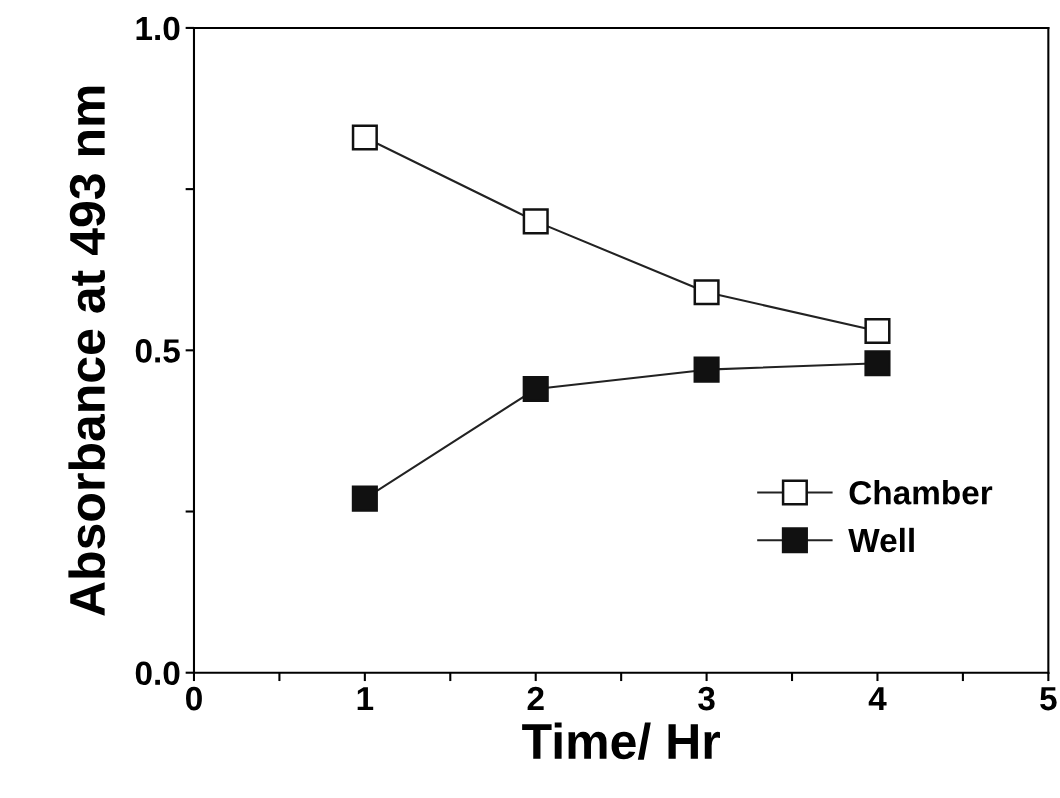 This screenshot has width=1060, height=798. Describe the element at coordinates (157, 351) in the screenshot. I see `y-tick-label: 0.5` at that location.